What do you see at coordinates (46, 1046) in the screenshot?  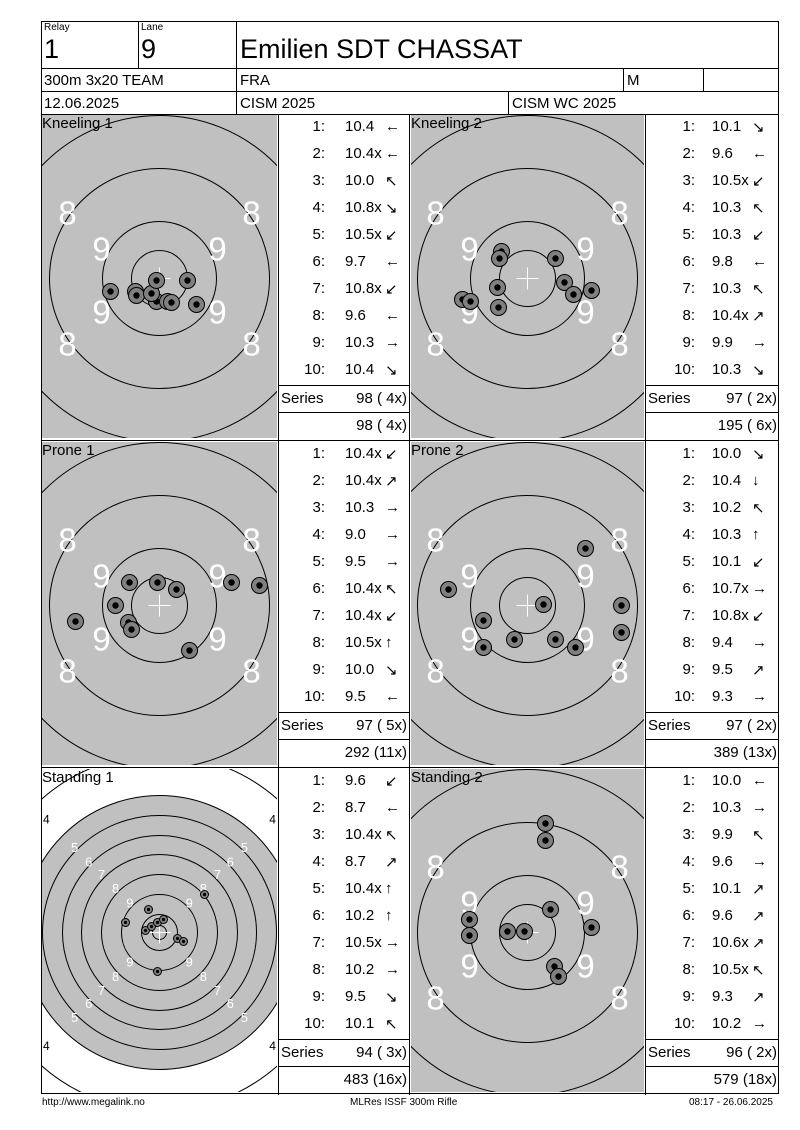 I see `svg-text: 4` at bounding box center [46, 1046].